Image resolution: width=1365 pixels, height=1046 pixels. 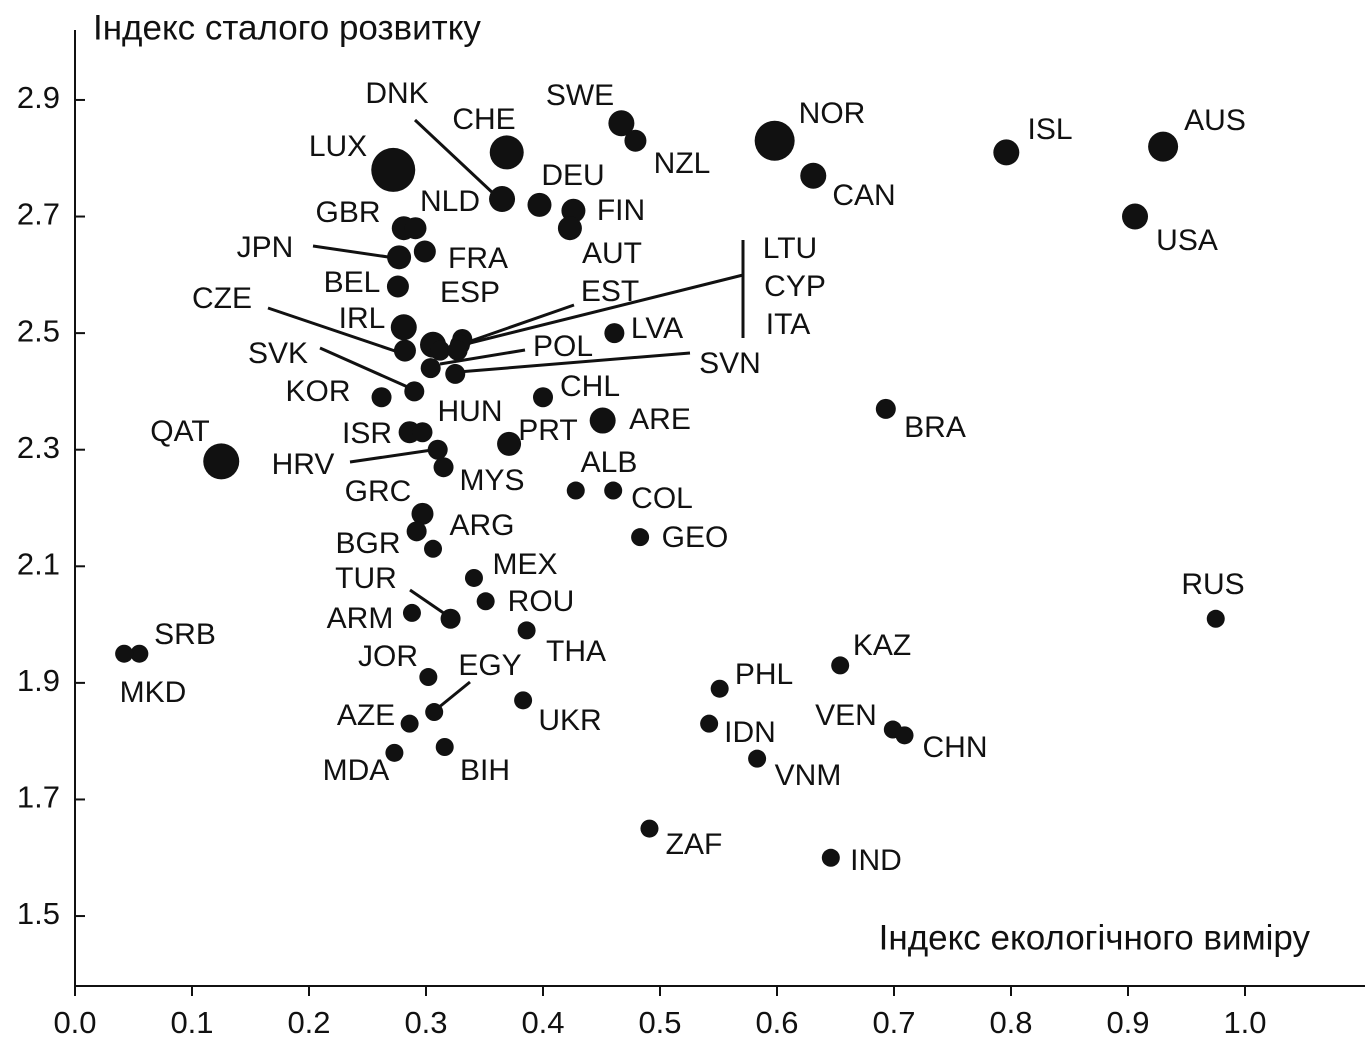 I want to click on y-tick-label: 1.7, so click(x=38, y=797).